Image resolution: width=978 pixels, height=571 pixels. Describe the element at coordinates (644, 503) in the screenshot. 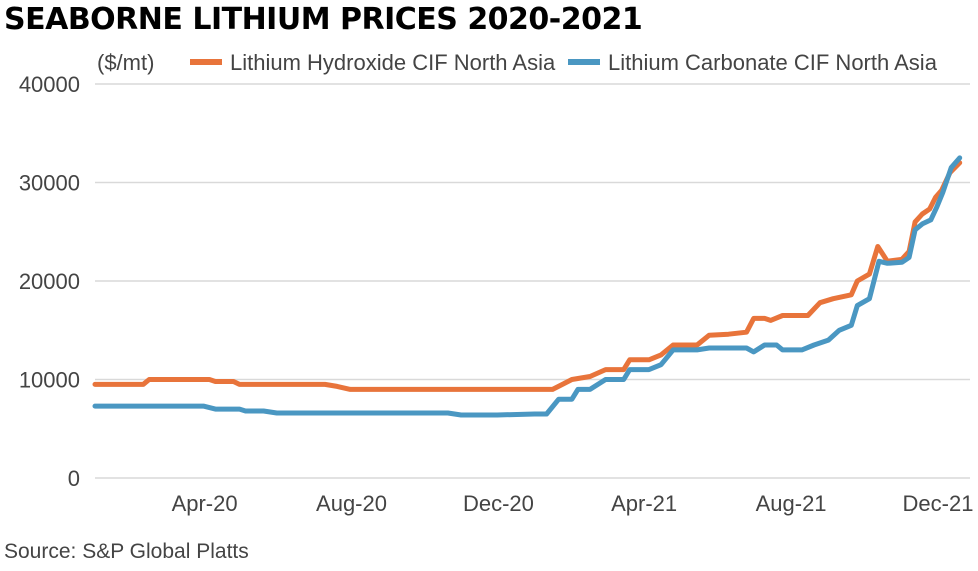

I see `x-tick-label: Apr-21` at that location.